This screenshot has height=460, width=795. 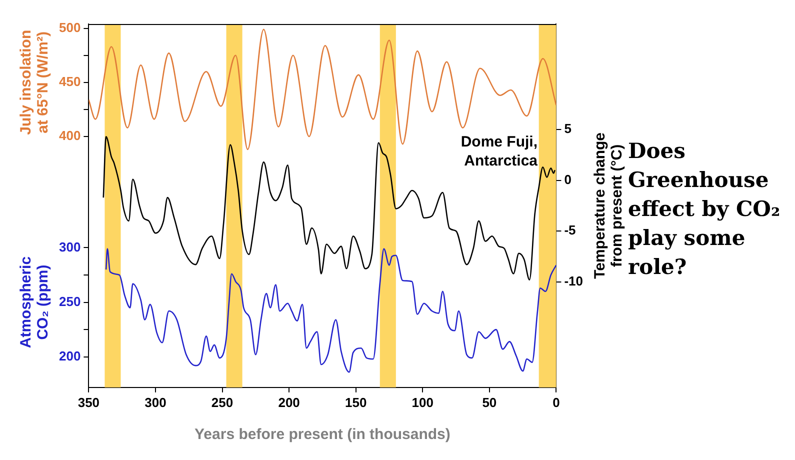 What do you see at coordinates (489, 402) in the screenshot?
I see `x-tick-label: 50` at bounding box center [489, 402].